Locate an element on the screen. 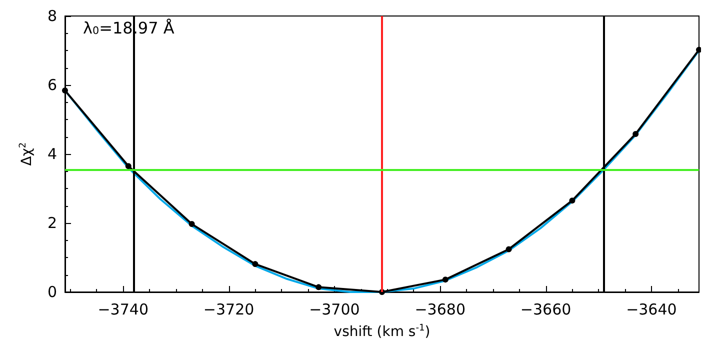  x-tick-label: −3660 is located at coordinates (546, 309).